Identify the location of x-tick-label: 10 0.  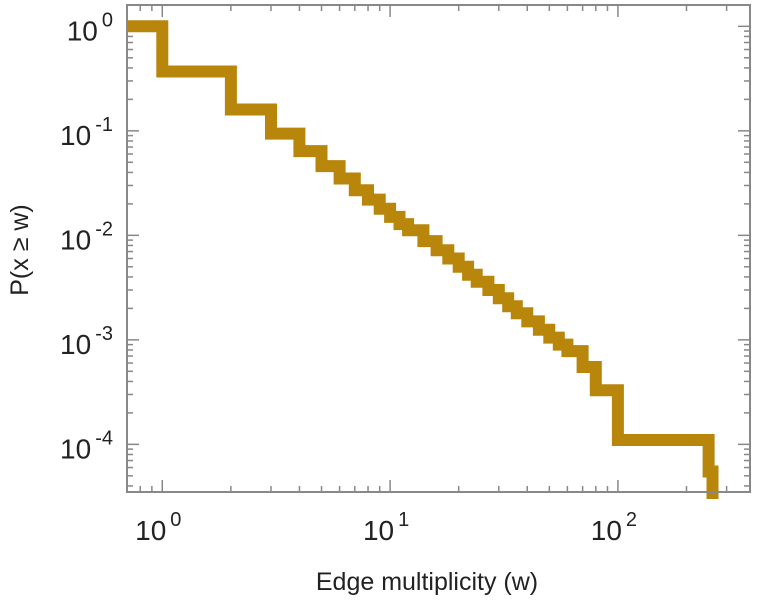
(158, 527).